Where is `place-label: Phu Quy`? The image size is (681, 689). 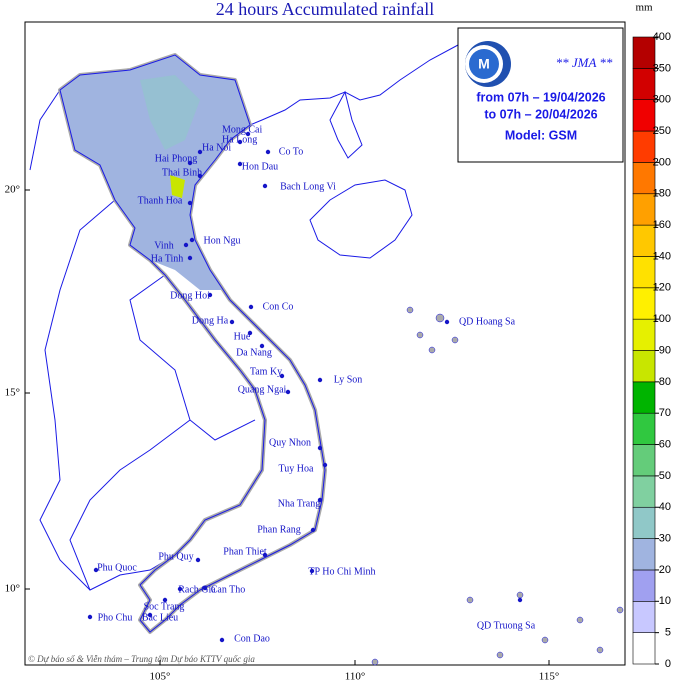 place-label: Phu Quy is located at coordinates (175, 556).